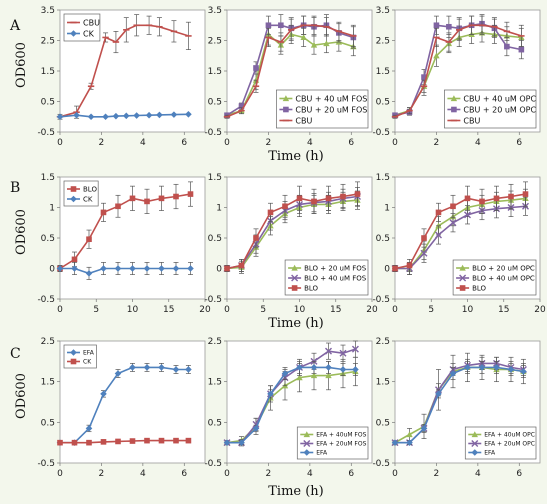  Describe the element at coordinates (82, 27) in the screenshot. I see `legend: CBU CK` at that location.